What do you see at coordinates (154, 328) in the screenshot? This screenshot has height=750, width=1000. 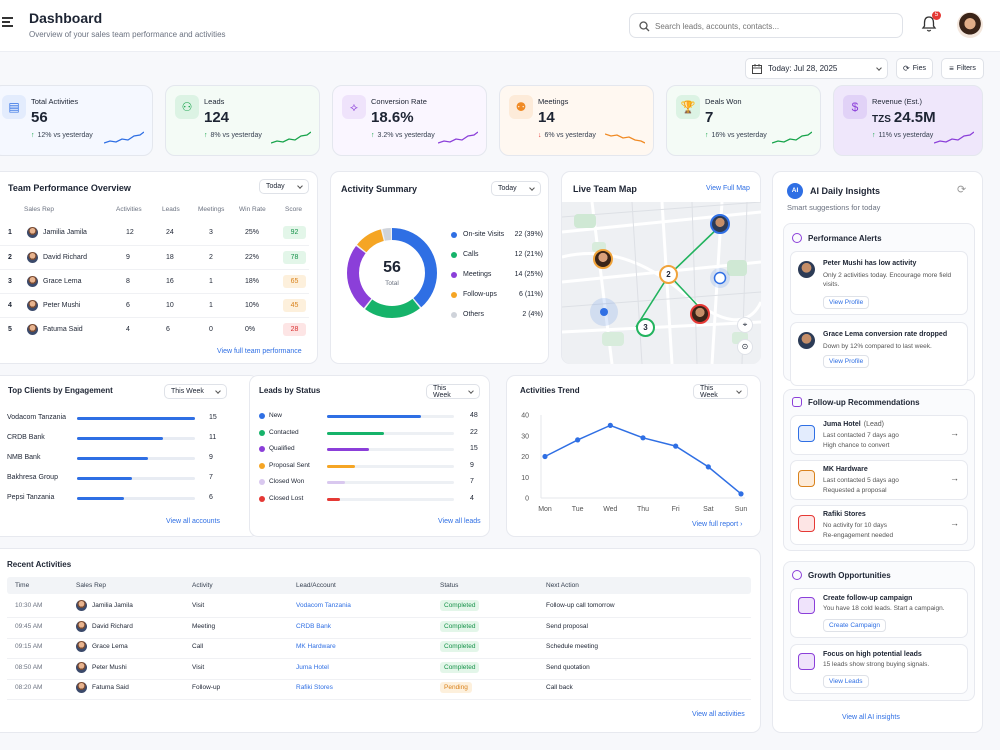 I see `team-row: 5 Fatuma Said 4 6 0 0% 28` at bounding box center [154, 328].